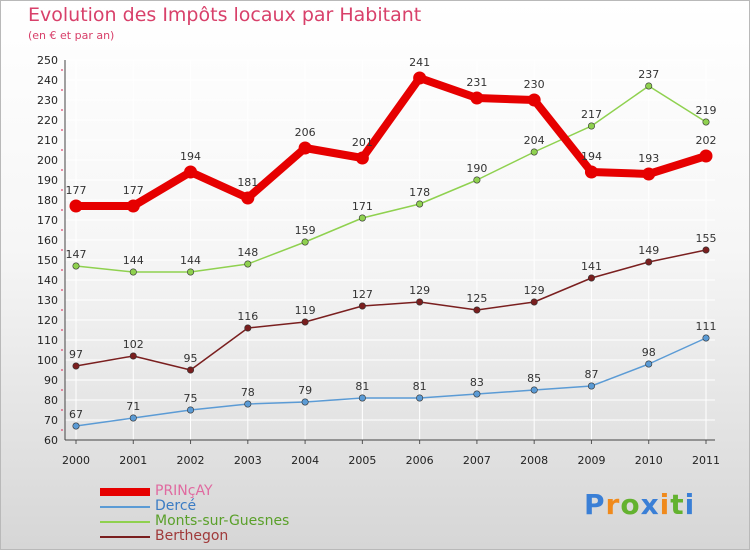 The width and height of the screenshot is (750, 550). I want to click on data-label: 217, so click(591, 114).